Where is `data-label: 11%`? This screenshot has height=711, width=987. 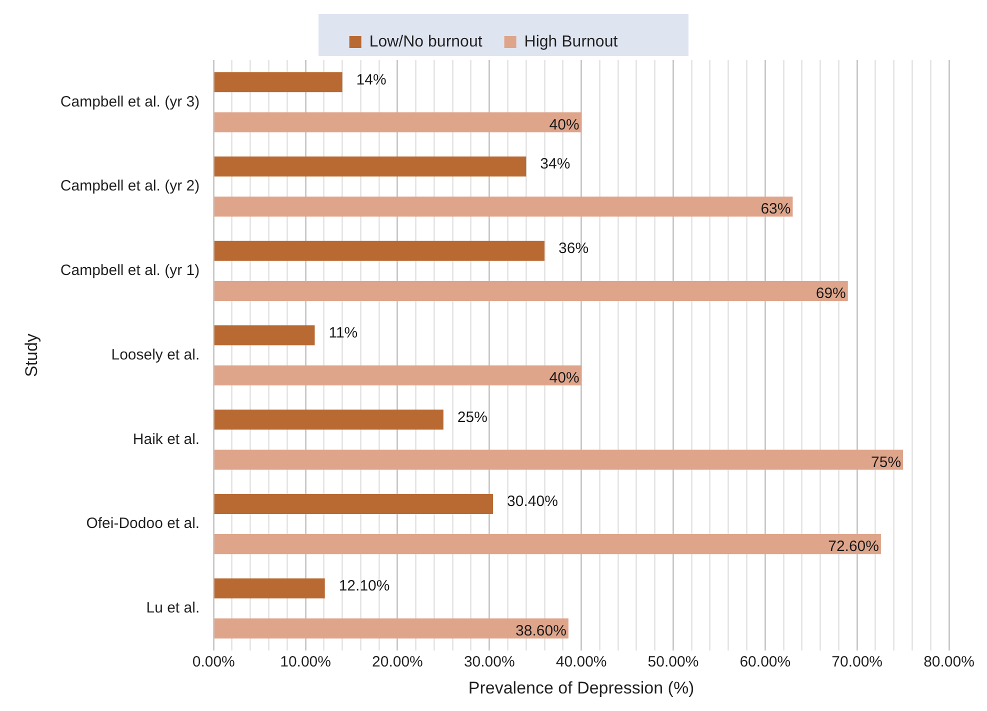
data-label: 11% is located at coordinates (343, 333).